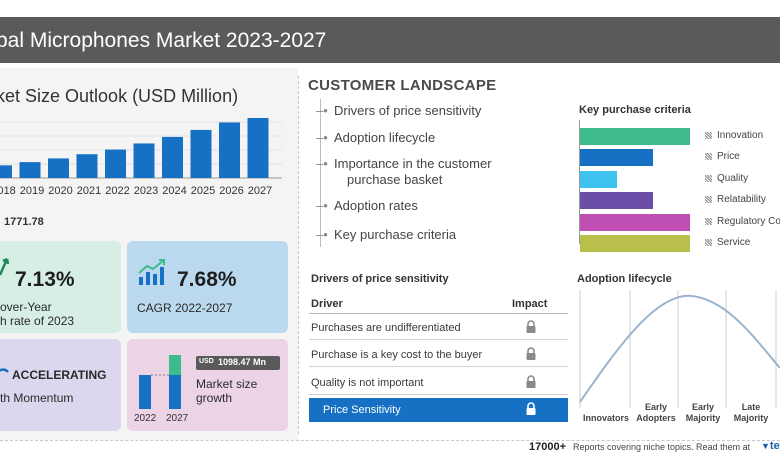 This screenshot has height=470, width=780. I want to click on cl-item-adoption-rates: –• Adoption rates, so click(367, 205).